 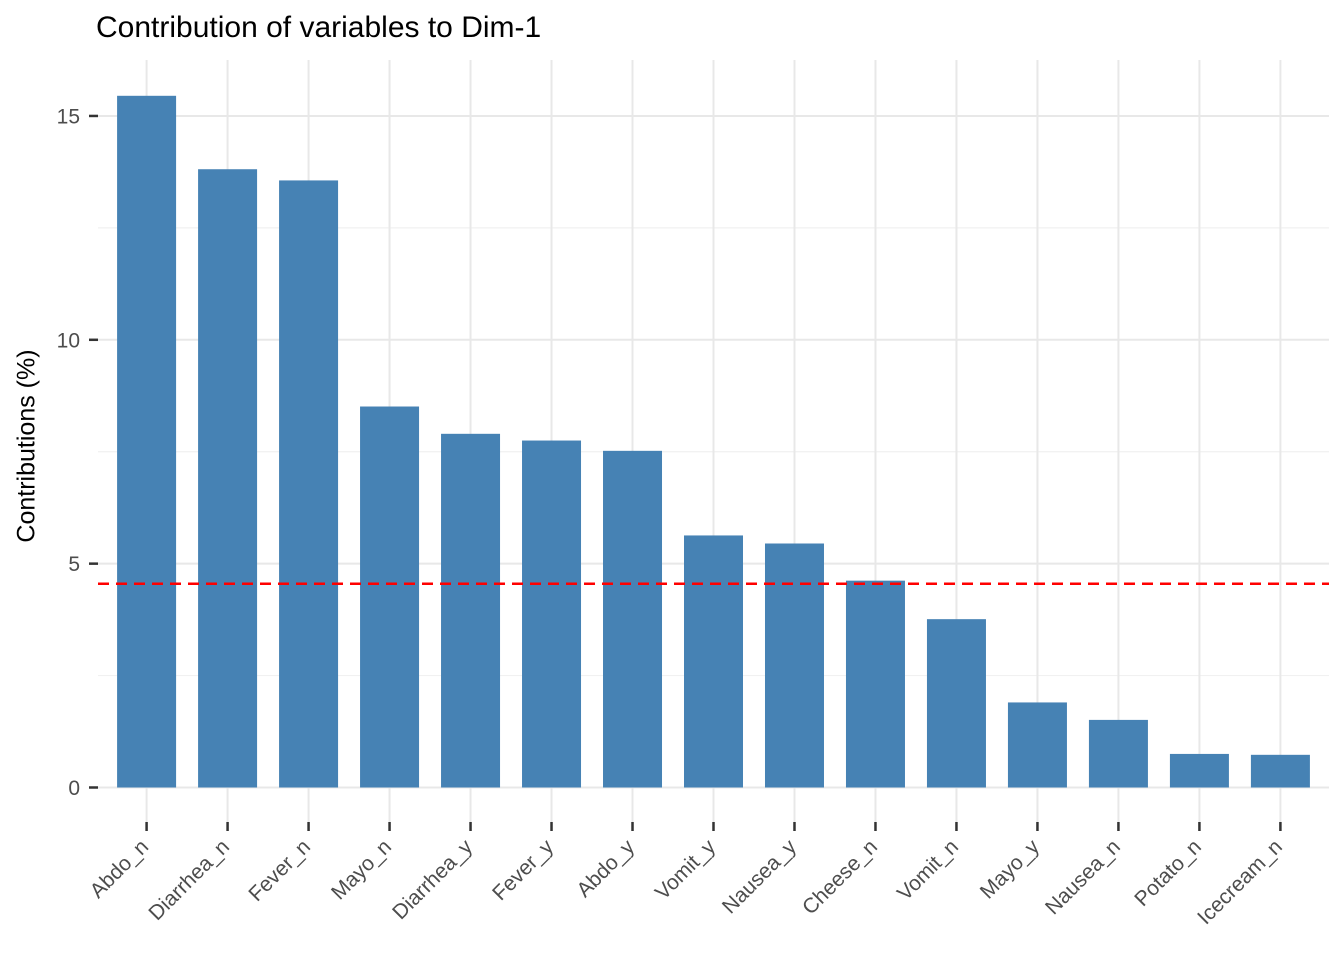 What do you see at coordinates (189, 880) in the screenshot?
I see `x-tick-label: Diarrhea_n` at bounding box center [189, 880].